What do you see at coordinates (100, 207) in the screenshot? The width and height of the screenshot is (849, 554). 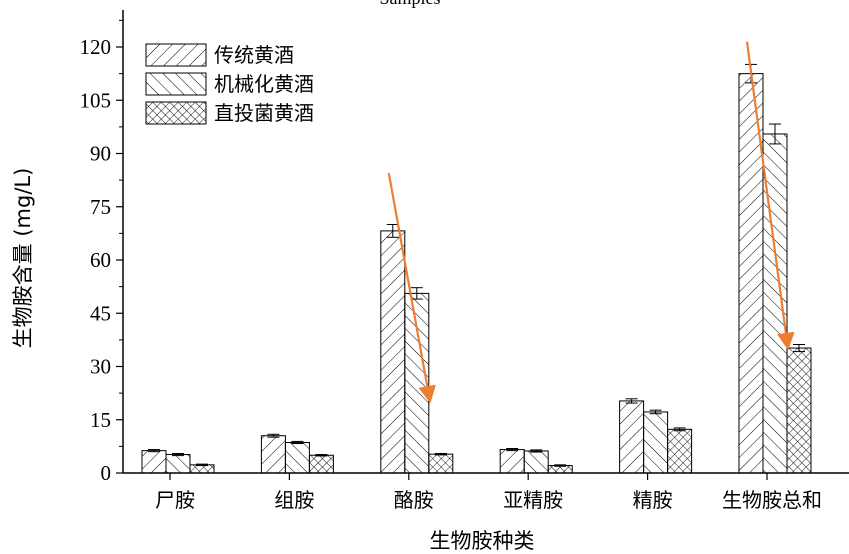 I see `y-tick-label: 75` at bounding box center [100, 207].